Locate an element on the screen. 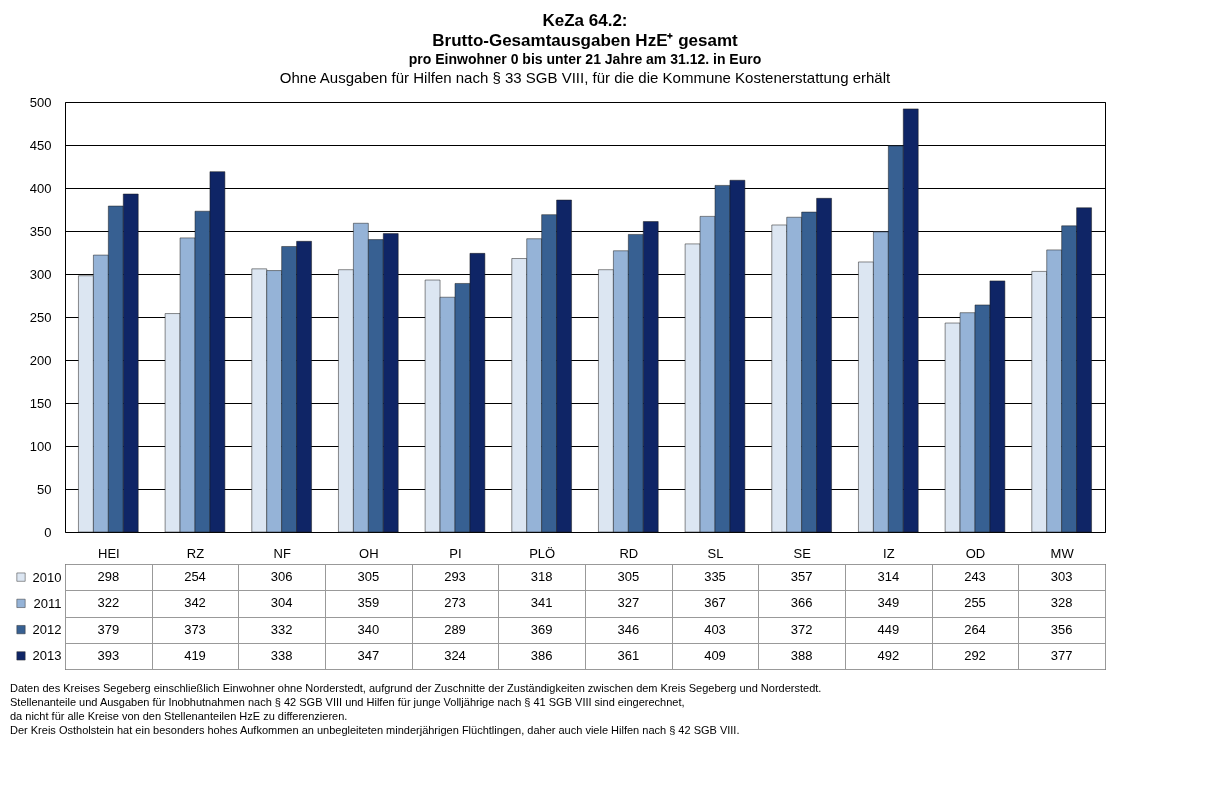 Image resolution: width=1208 pixels, height=789 pixels. y-tick-label: 350 is located at coordinates (40, 231).